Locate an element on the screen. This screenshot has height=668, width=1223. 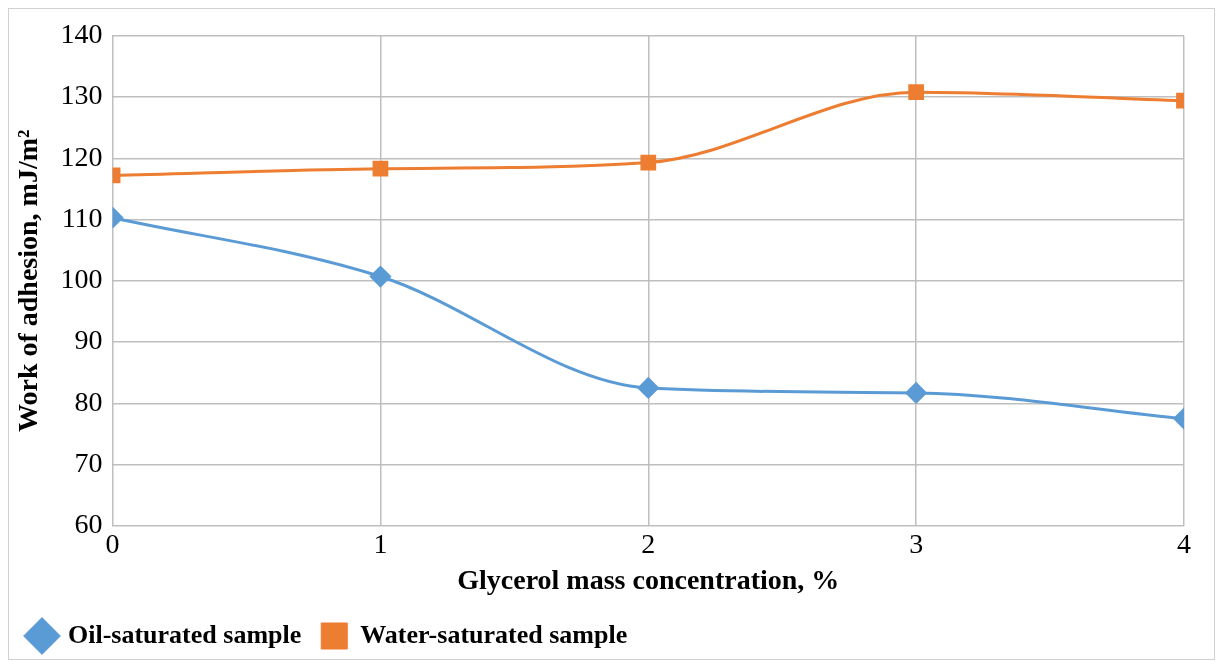
x-tick-label: 3 is located at coordinates (916, 543).